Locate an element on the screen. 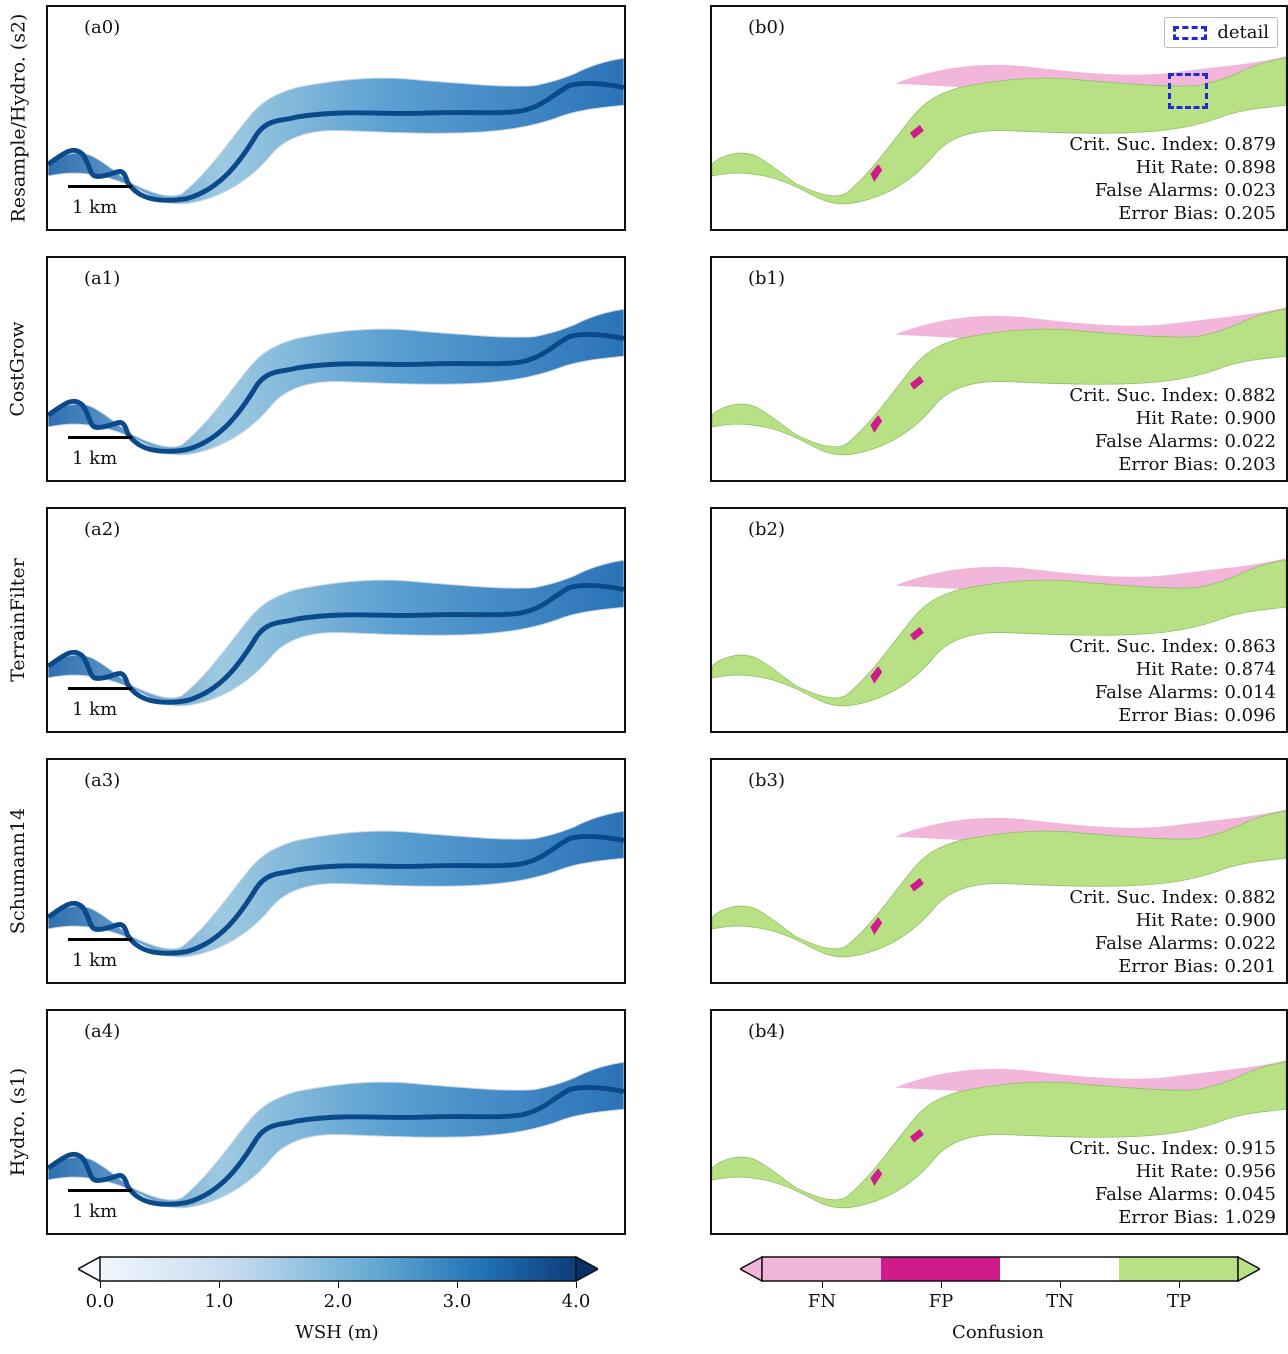  metric-eb: Error Bias: 0.201 is located at coordinates (1197, 966).